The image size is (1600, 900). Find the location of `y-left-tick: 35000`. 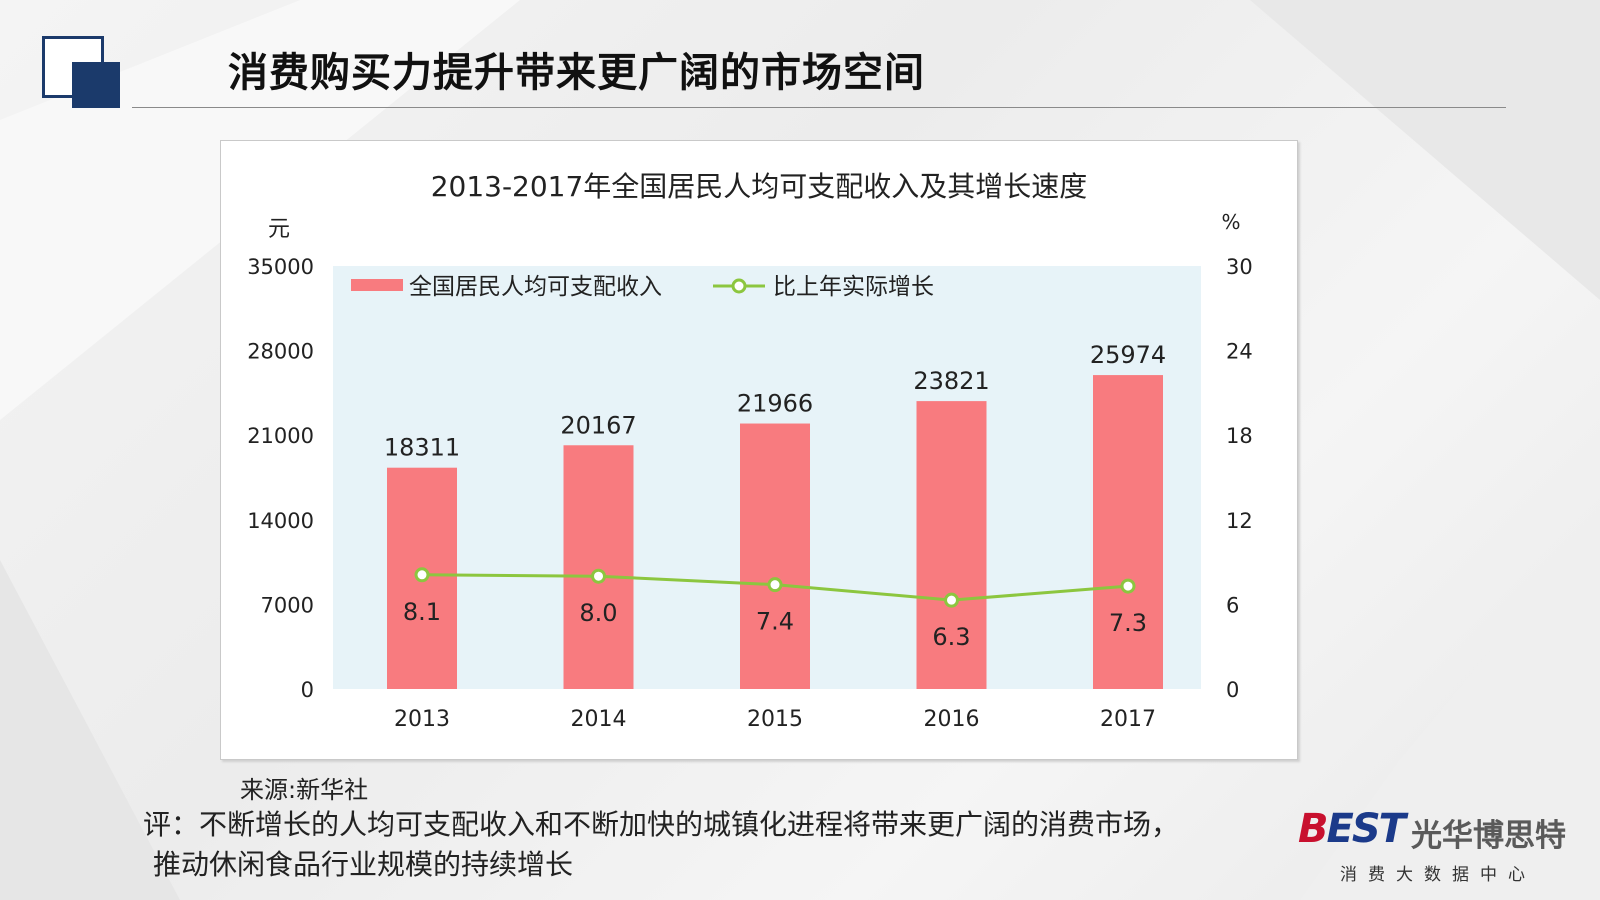

y-left-tick: 35000 is located at coordinates (280, 267).